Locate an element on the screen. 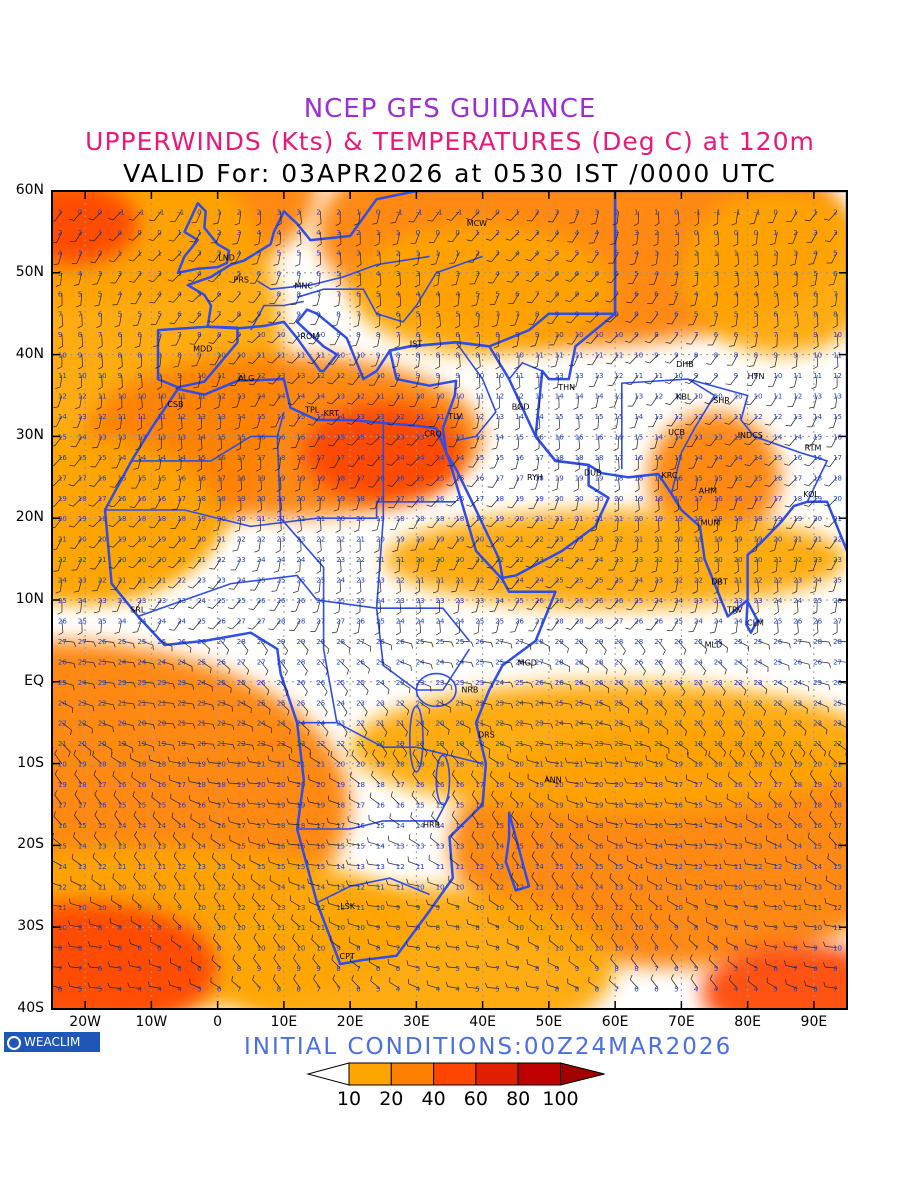  svg-text: 6 is located at coordinates (716, 335).